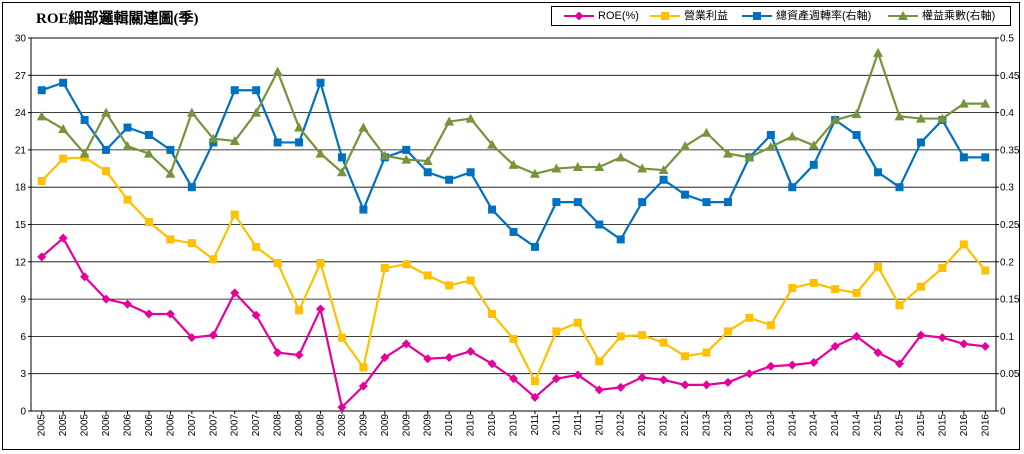  I want to click on x-tick-label: 2005, so click(42, 425).